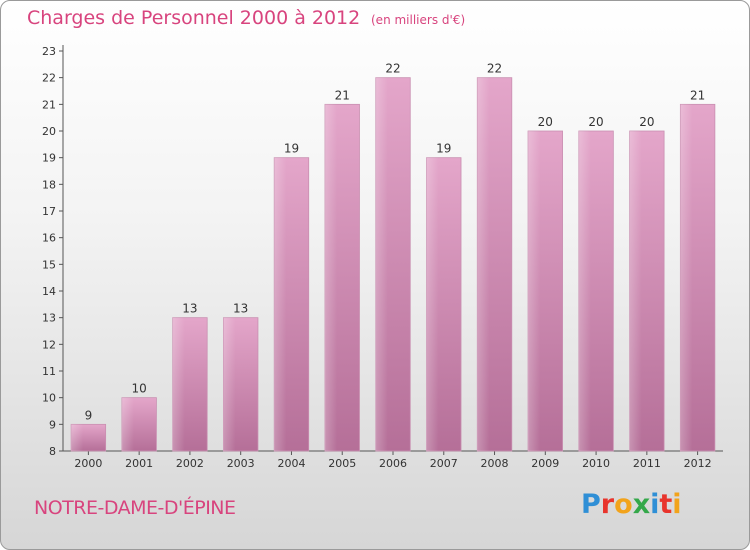 This screenshot has width=750, height=550. Describe the element at coordinates (495, 463) in the screenshot. I see `x-tick-label: 2008` at that location.